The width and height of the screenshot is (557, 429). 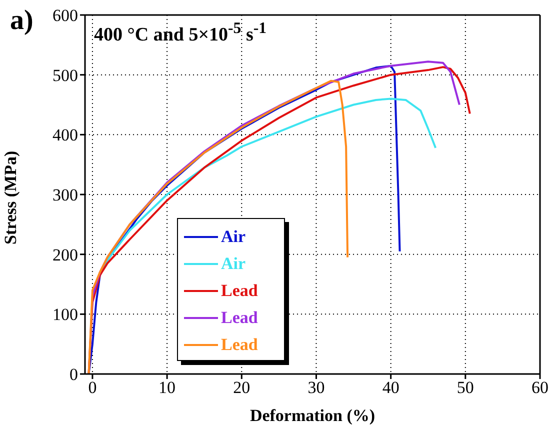 What do you see at coordinates (316, 388) in the screenshot?
I see `x-tick-label: 30` at bounding box center [316, 388].